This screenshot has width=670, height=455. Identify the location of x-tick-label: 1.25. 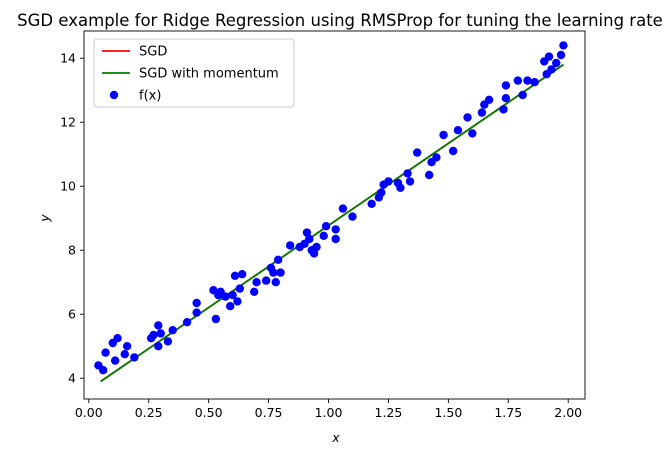
(389, 412).